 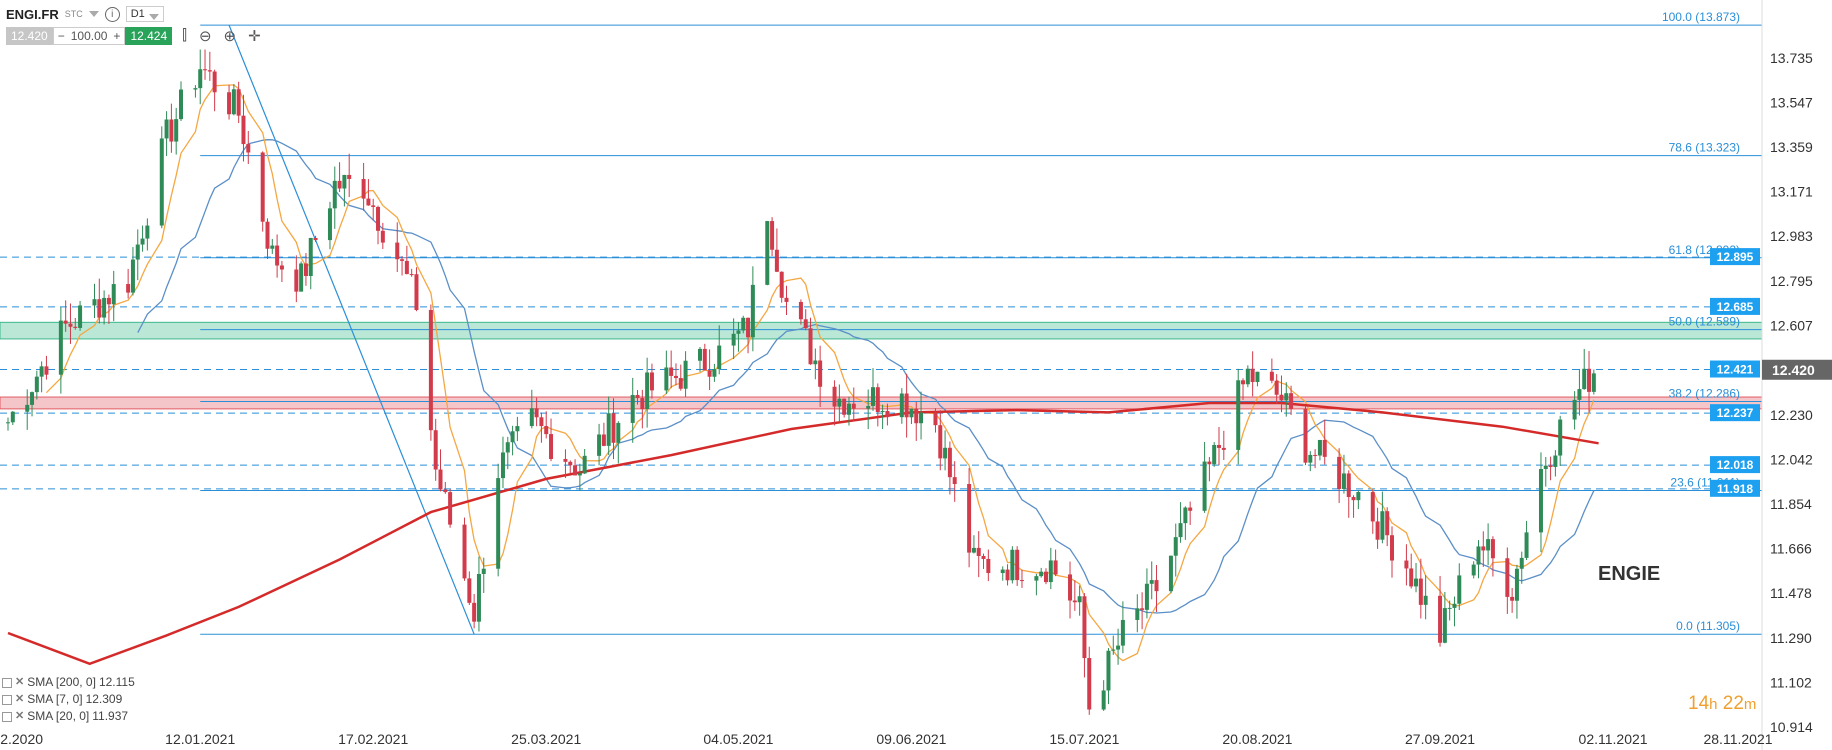 I want to click on legend-value: 12.115, so click(x=116, y=682).